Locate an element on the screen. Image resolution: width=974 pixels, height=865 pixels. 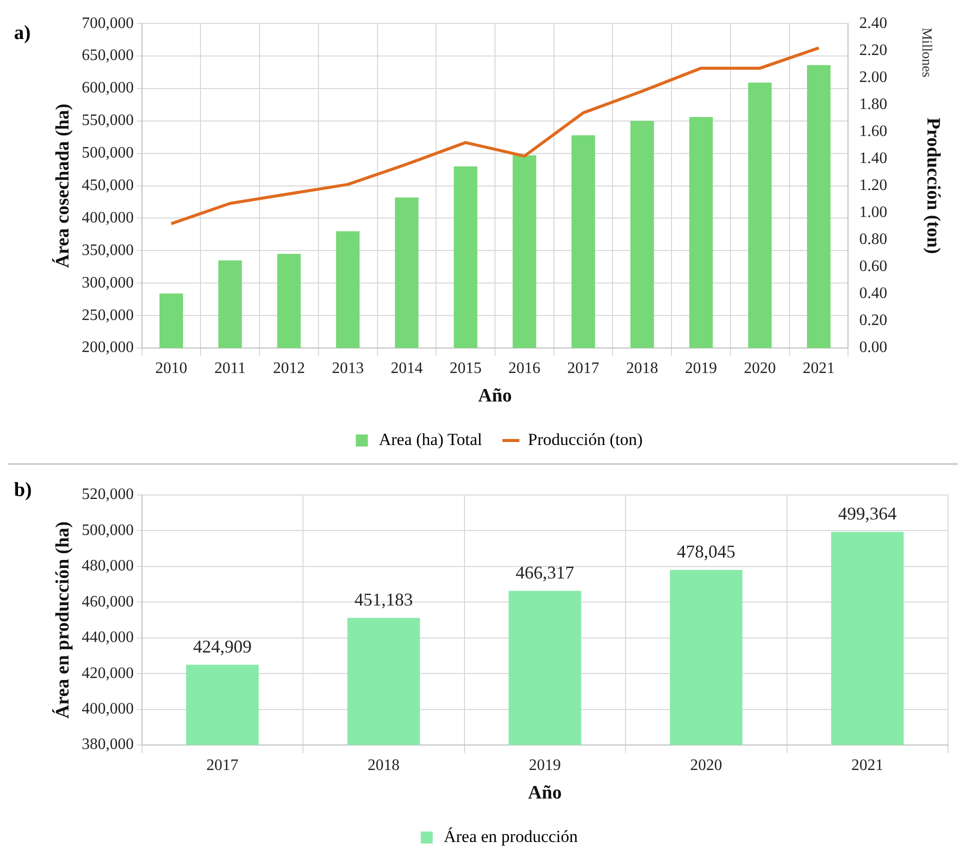
y2-tick-label: 1.00 is located at coordinates (873, 213).